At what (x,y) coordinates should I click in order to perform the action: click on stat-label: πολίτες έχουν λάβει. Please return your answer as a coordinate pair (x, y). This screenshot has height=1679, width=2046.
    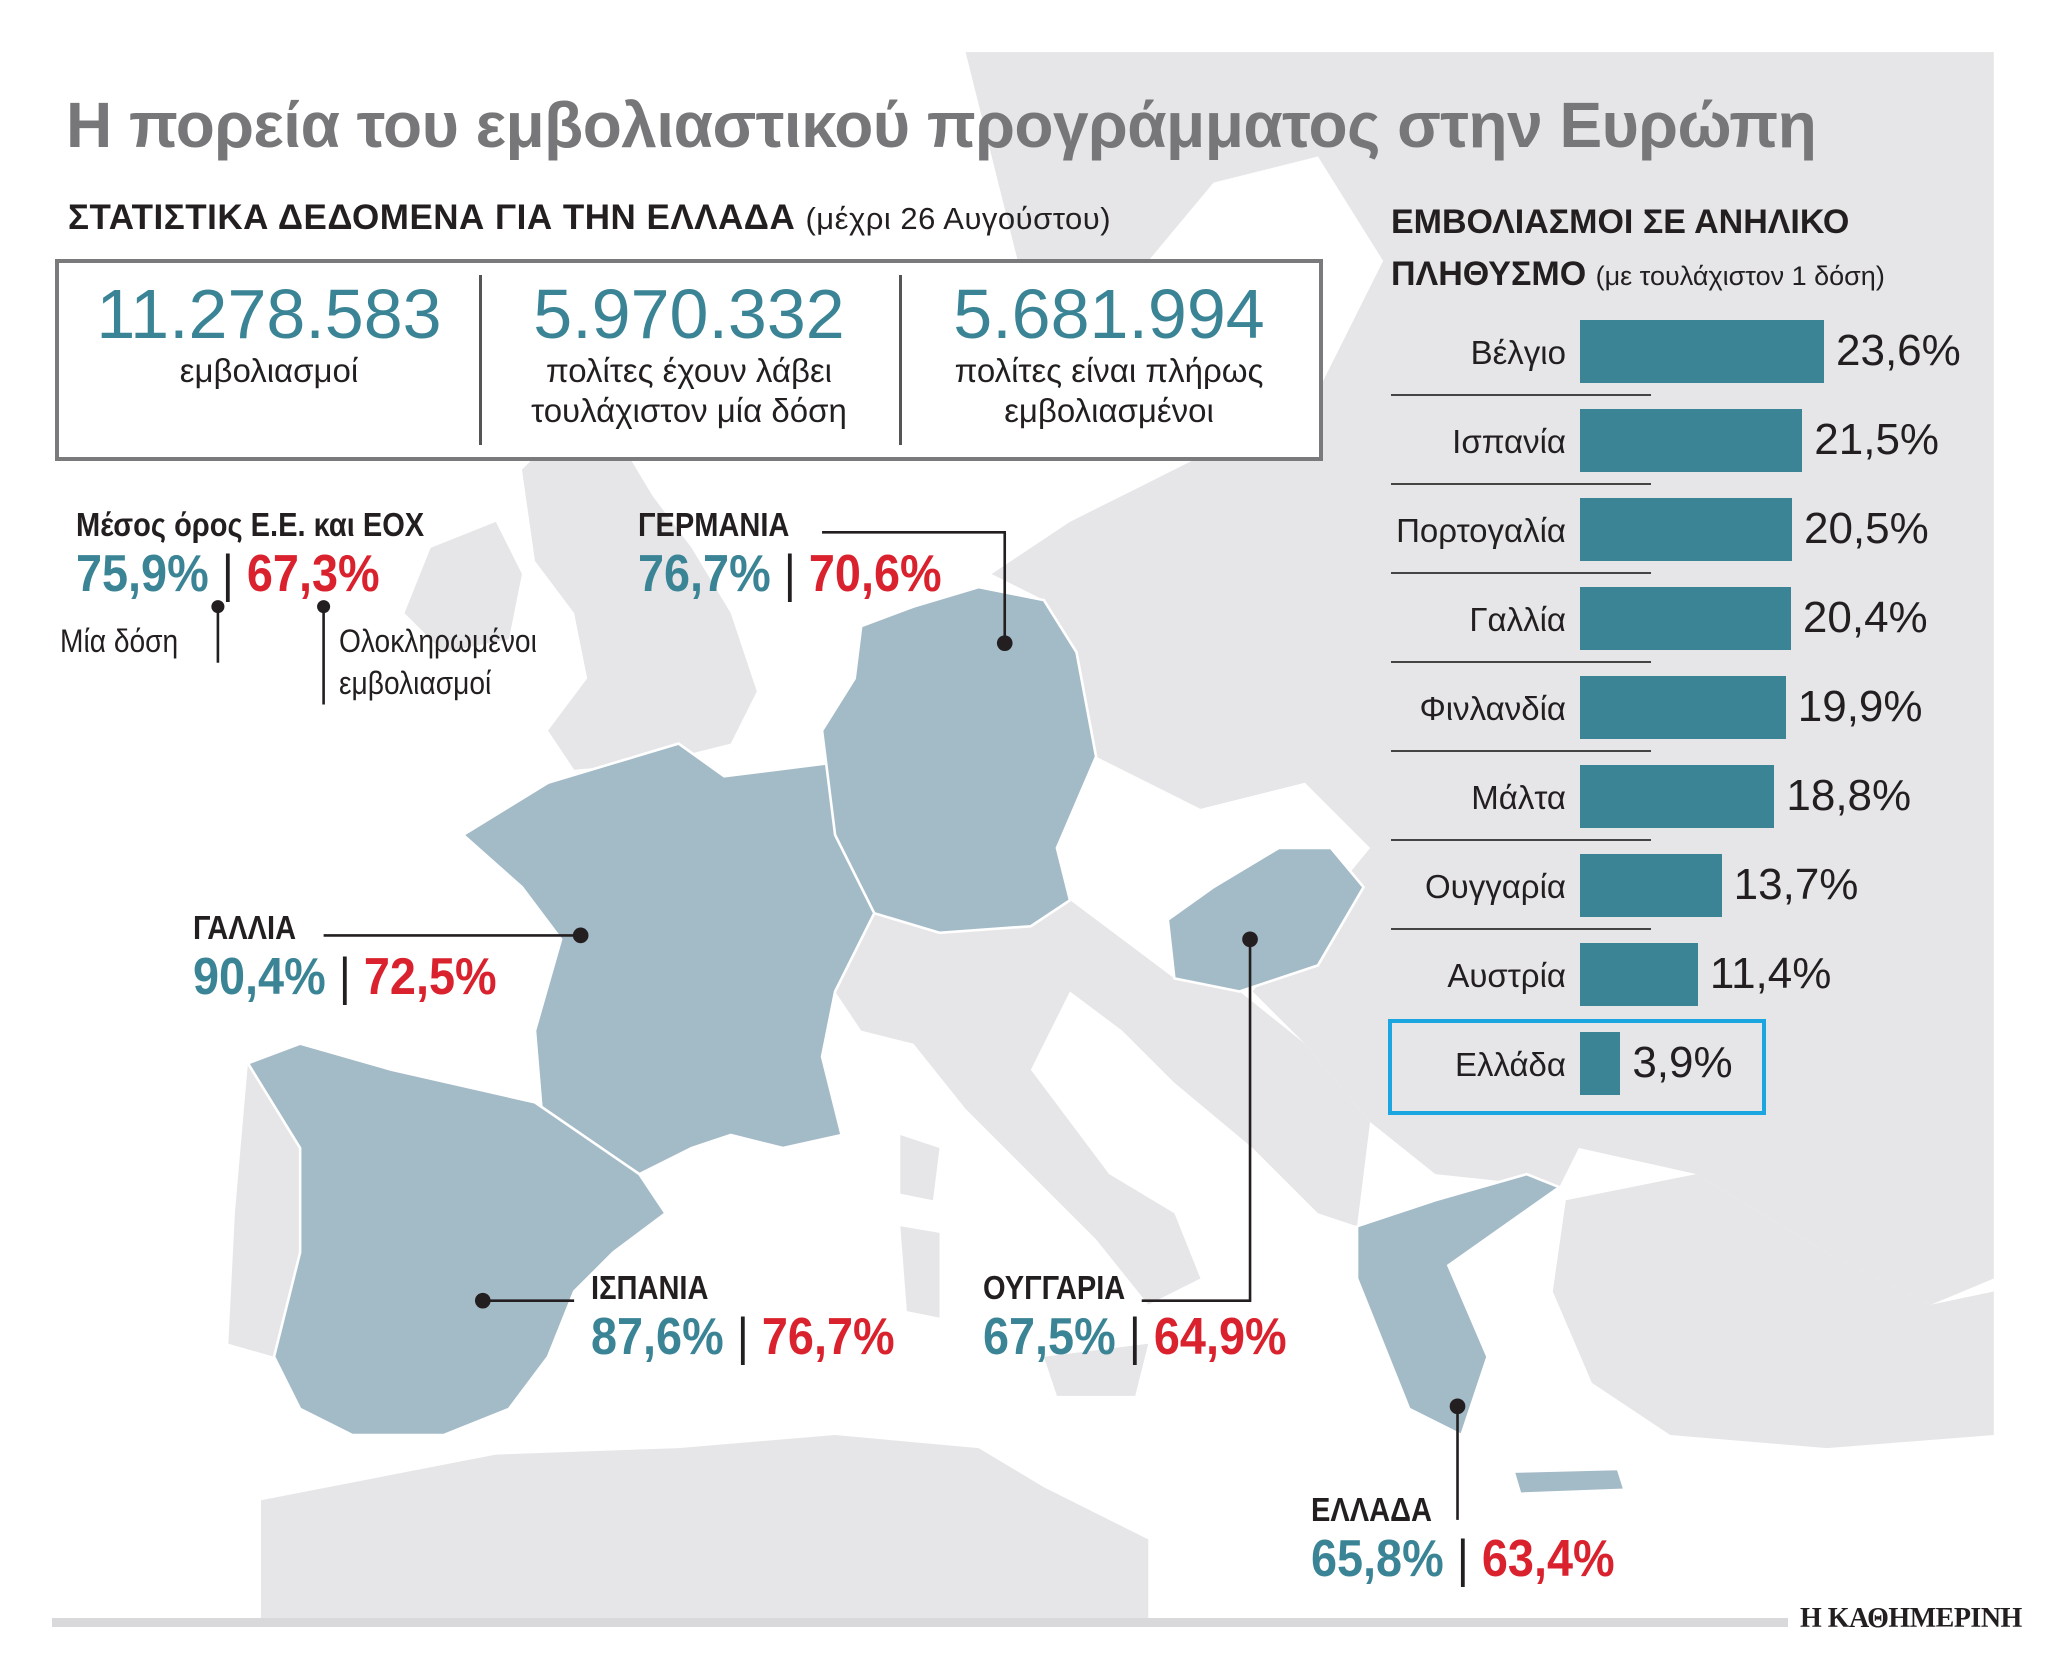
    Looking at the image, I should click on (689, 370).